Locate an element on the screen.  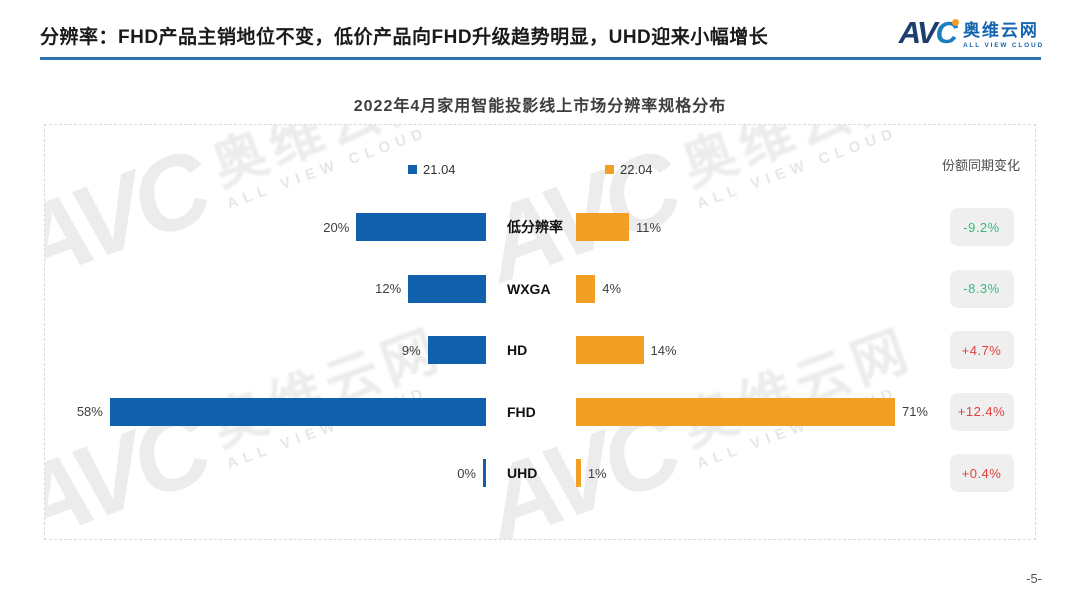
watermark-en: ALL VIEW CLOUD is located at coordinates (797, 168).